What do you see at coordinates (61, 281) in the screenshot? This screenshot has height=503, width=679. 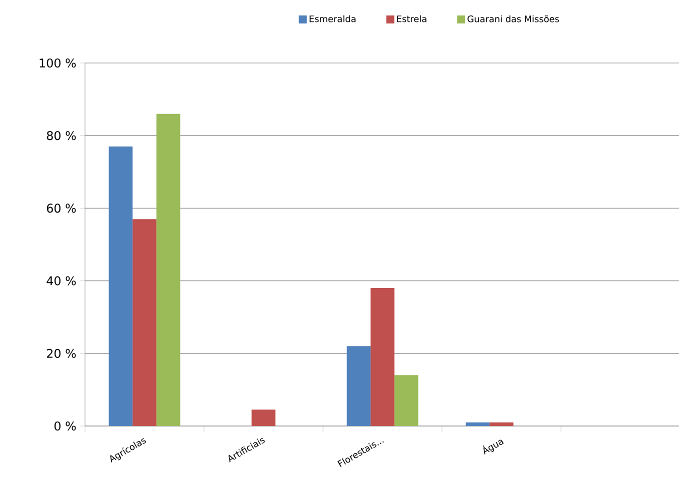 I see `y-tick-label: 40 %` at bounding box center [61, 281].